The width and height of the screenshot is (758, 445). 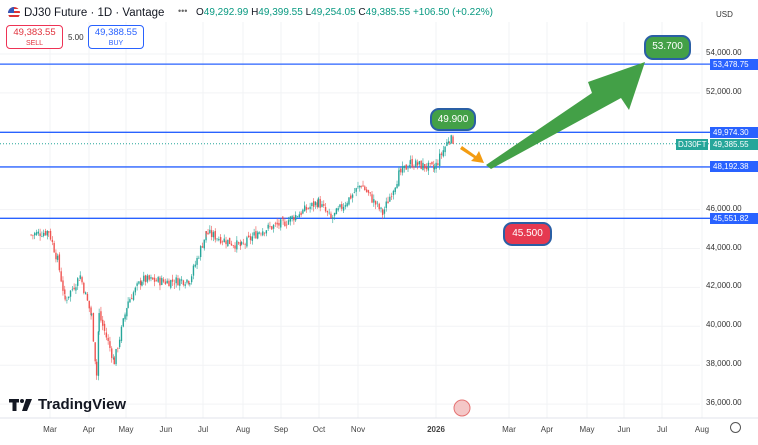 What do you see at coordinates (34, 37) in the screenshot?
I see `sell-button: 49,383.55 SELL` at bounding box center [34, 37].